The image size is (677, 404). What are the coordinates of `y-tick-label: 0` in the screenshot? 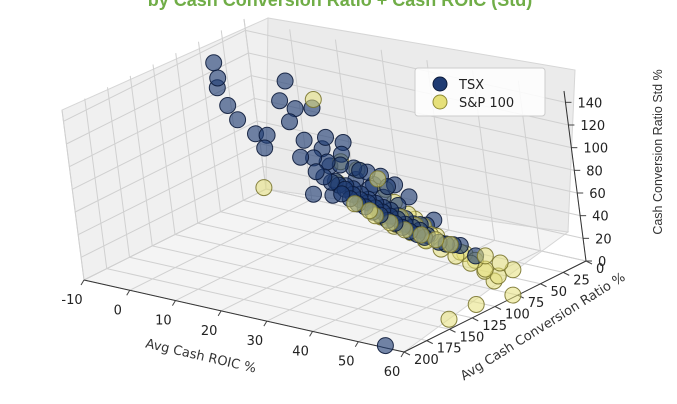 It's located at (600, 269).